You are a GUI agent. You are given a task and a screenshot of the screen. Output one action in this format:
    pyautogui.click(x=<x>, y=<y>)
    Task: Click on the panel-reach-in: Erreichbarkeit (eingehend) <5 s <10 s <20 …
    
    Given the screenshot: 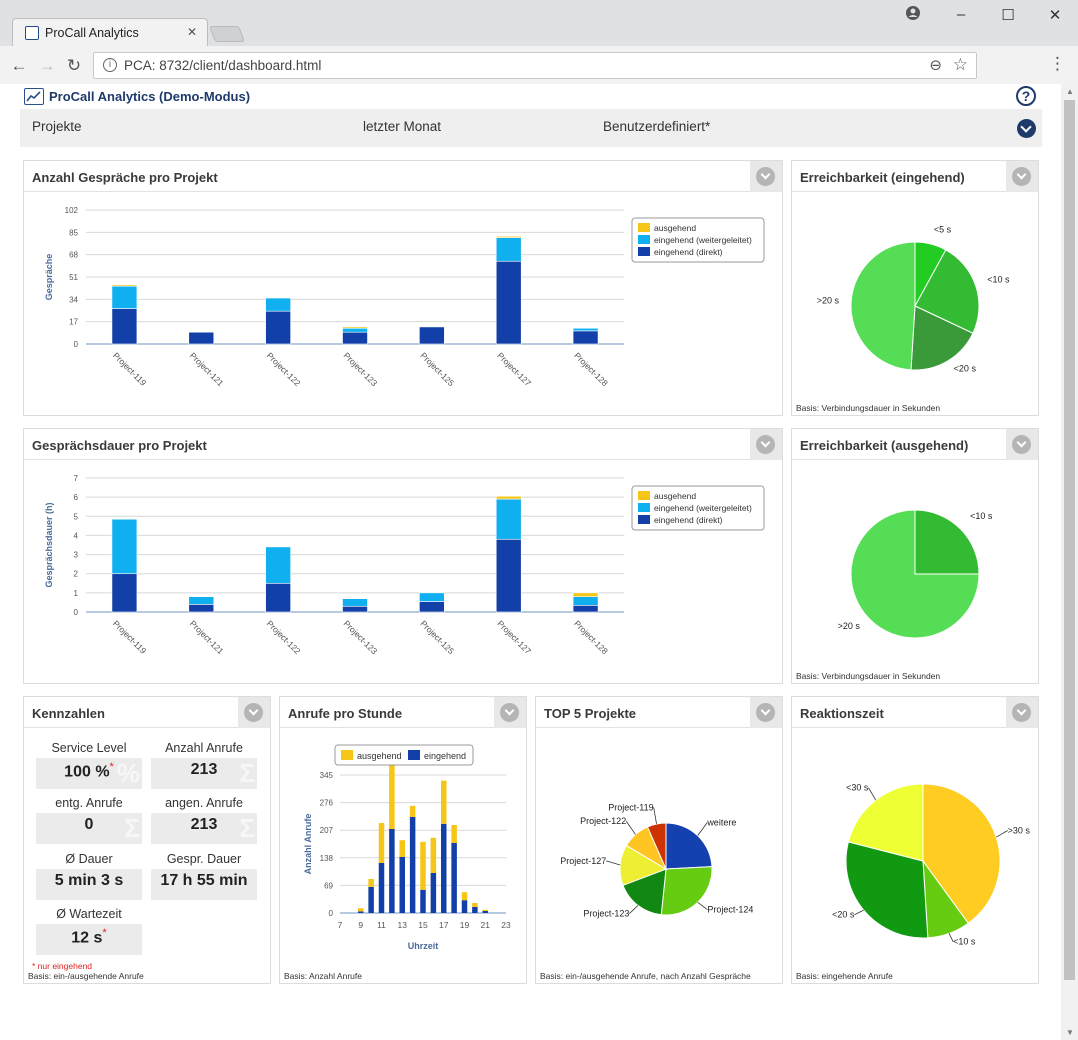 What is the action you would take?
    pyautogui.click(x=915, y=288)
    